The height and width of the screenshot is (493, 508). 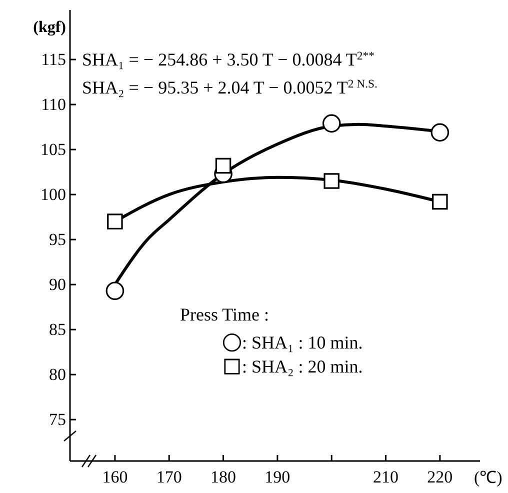 I want to click on x-tick-label: 190, so click(x=277, y=477).